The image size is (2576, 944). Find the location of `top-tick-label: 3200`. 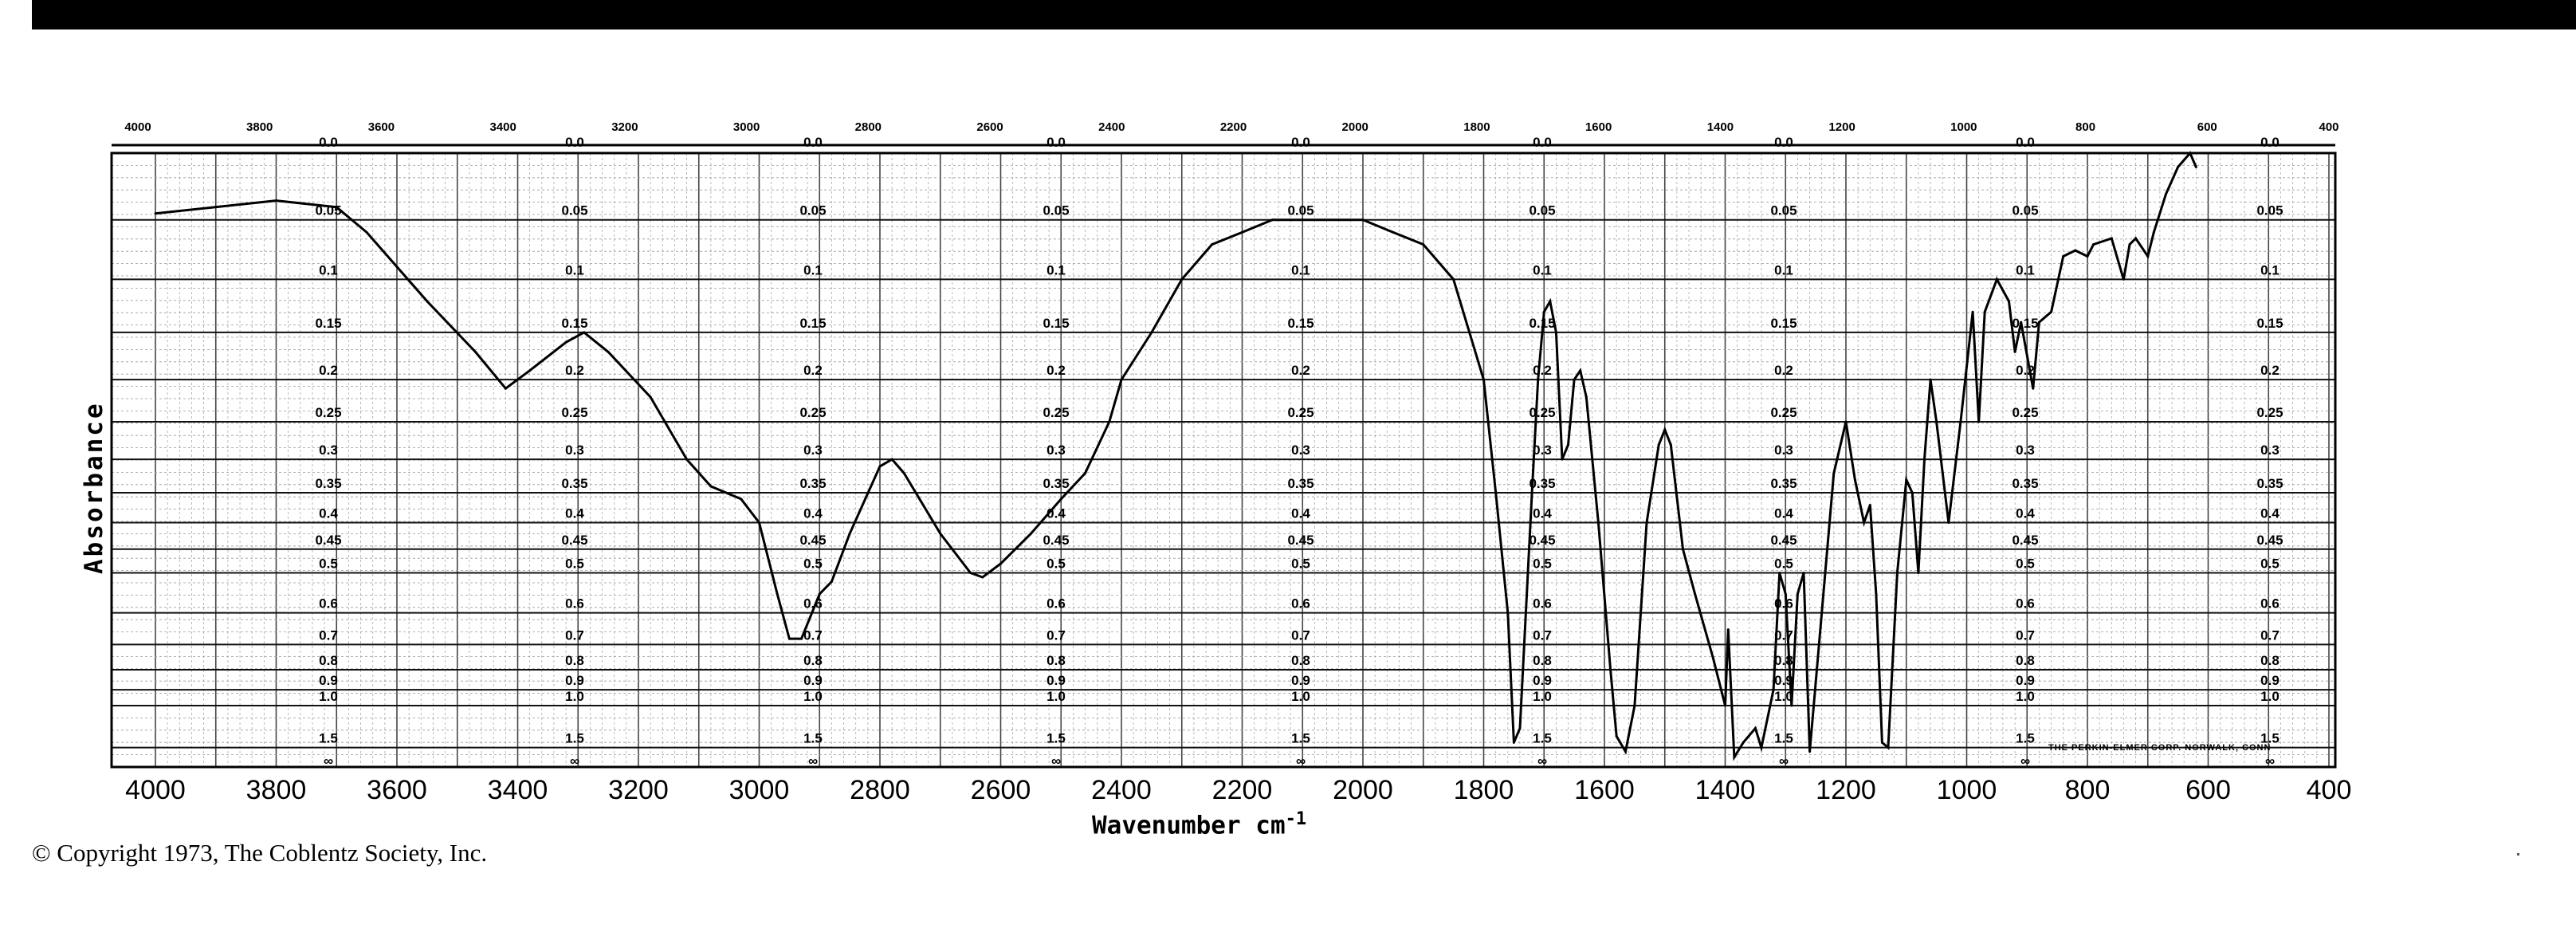

top-tick-label: 3200 is located at coordinates (624, 127).